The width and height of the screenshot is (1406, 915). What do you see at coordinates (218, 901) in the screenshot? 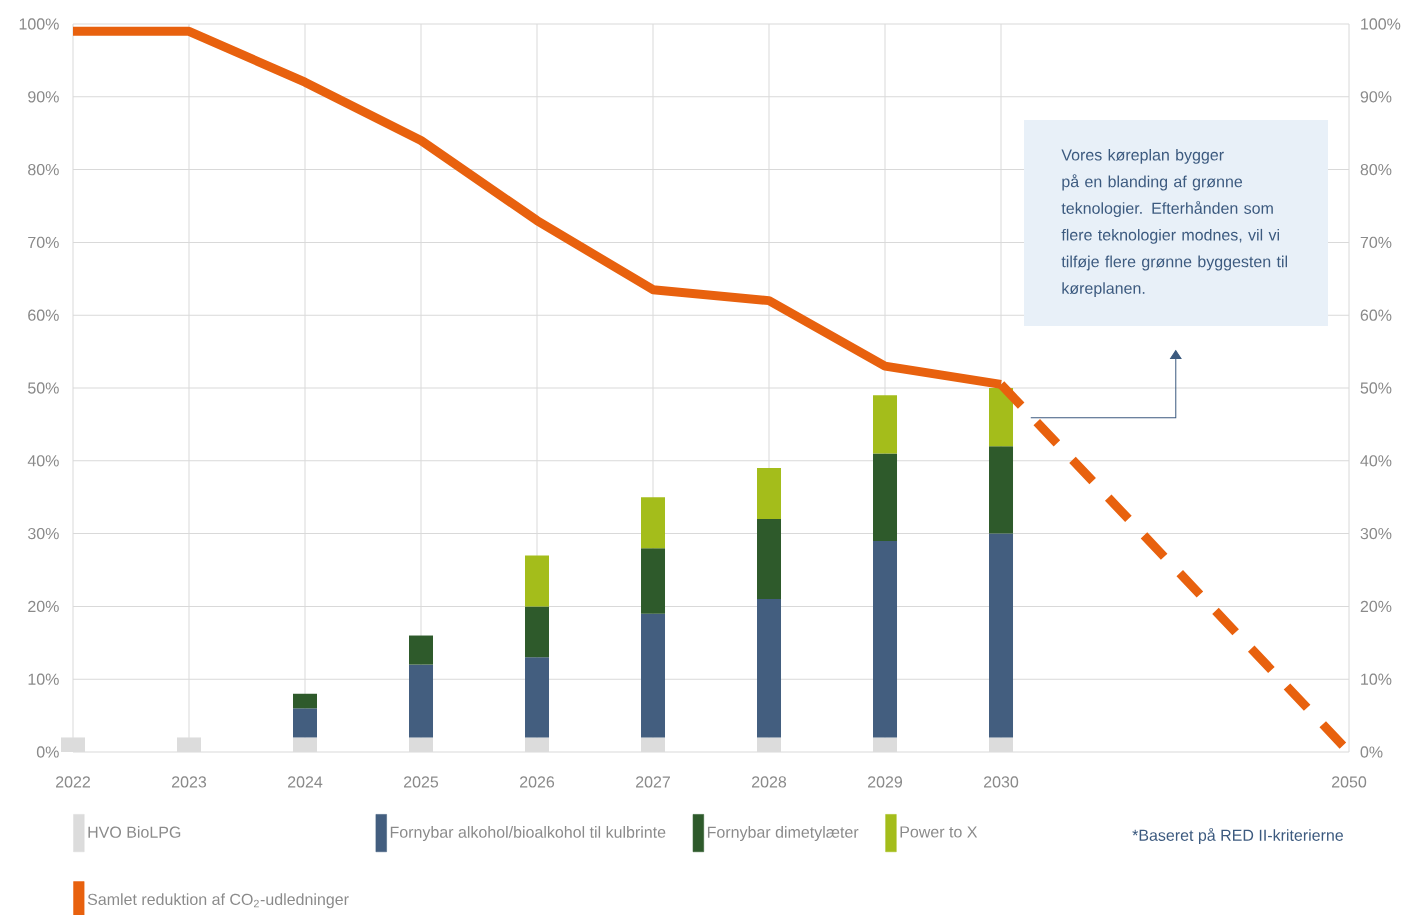
I see `legend-label: Samlet reduktion af CO$_{2}$-udledninger` at bounding box center [218, 901].